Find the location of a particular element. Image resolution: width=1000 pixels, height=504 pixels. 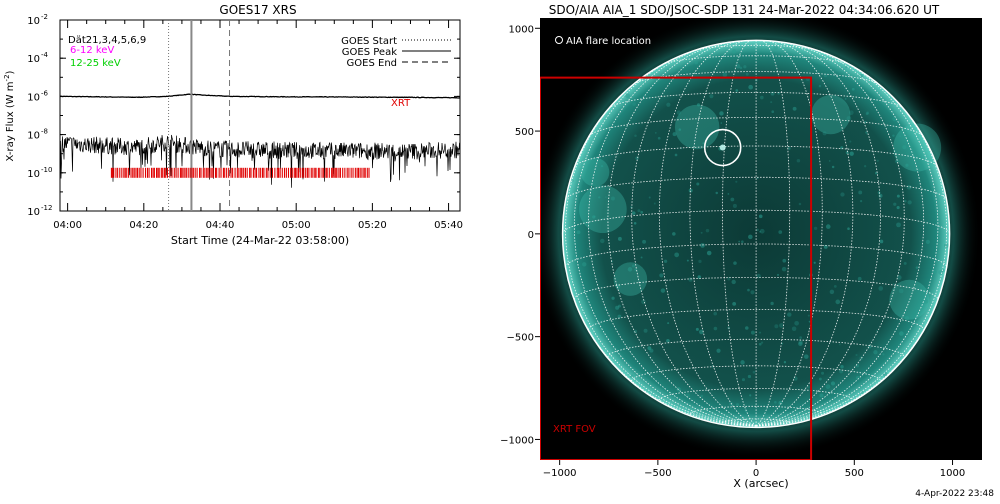

energy-band-high: 12-25 keV is located at coordinates (95, 63).